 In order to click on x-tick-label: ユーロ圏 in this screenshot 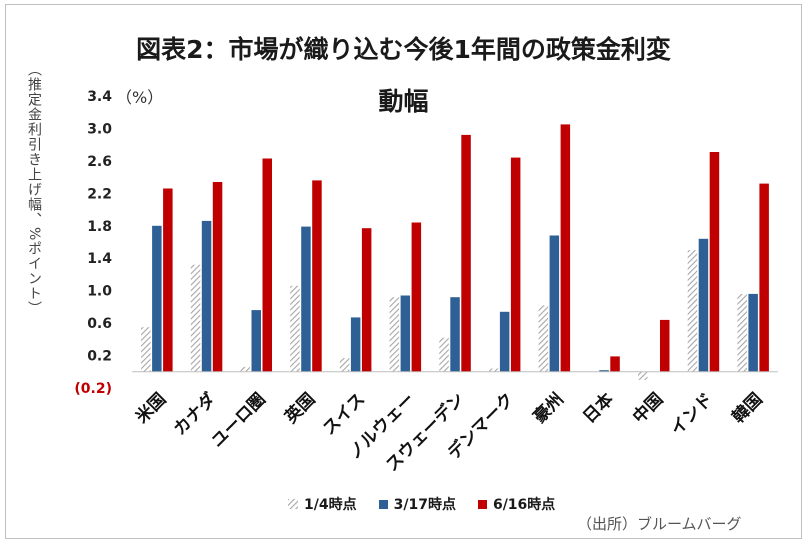, I will do `click(239, 420)`.